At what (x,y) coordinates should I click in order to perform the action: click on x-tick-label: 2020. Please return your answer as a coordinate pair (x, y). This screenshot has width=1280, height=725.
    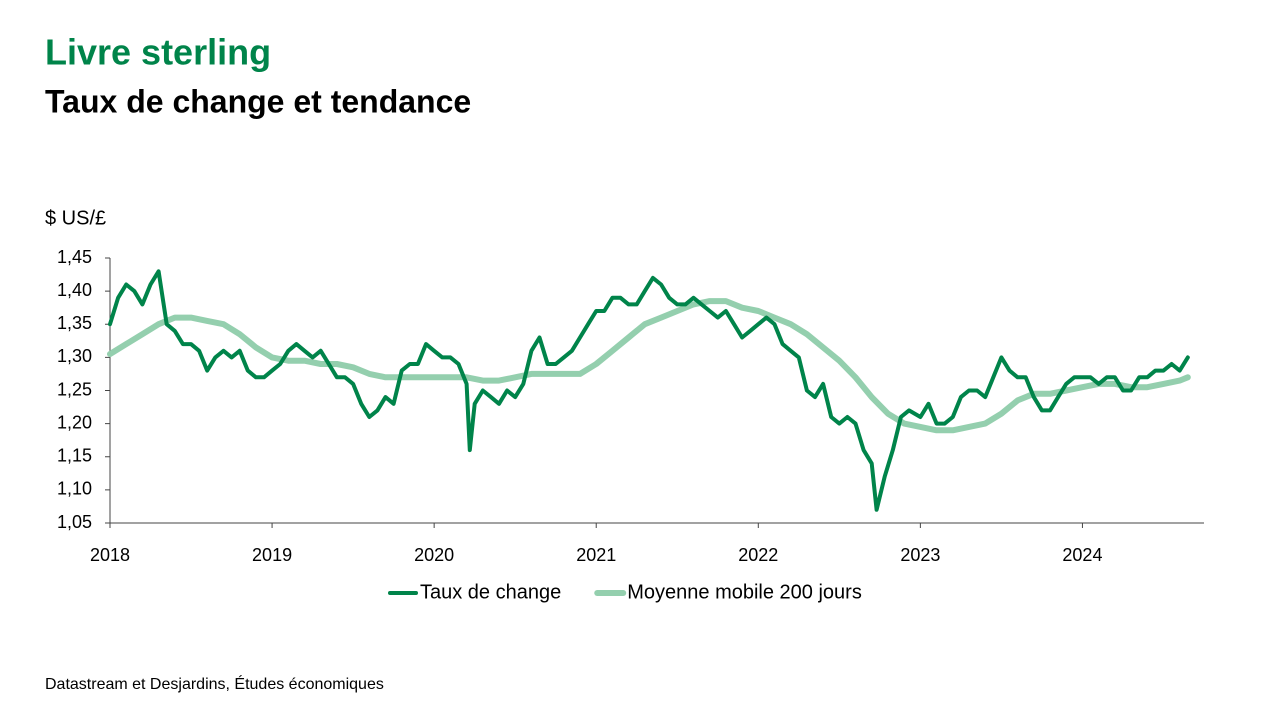
    Looking at the image, I should click on (434, 555).